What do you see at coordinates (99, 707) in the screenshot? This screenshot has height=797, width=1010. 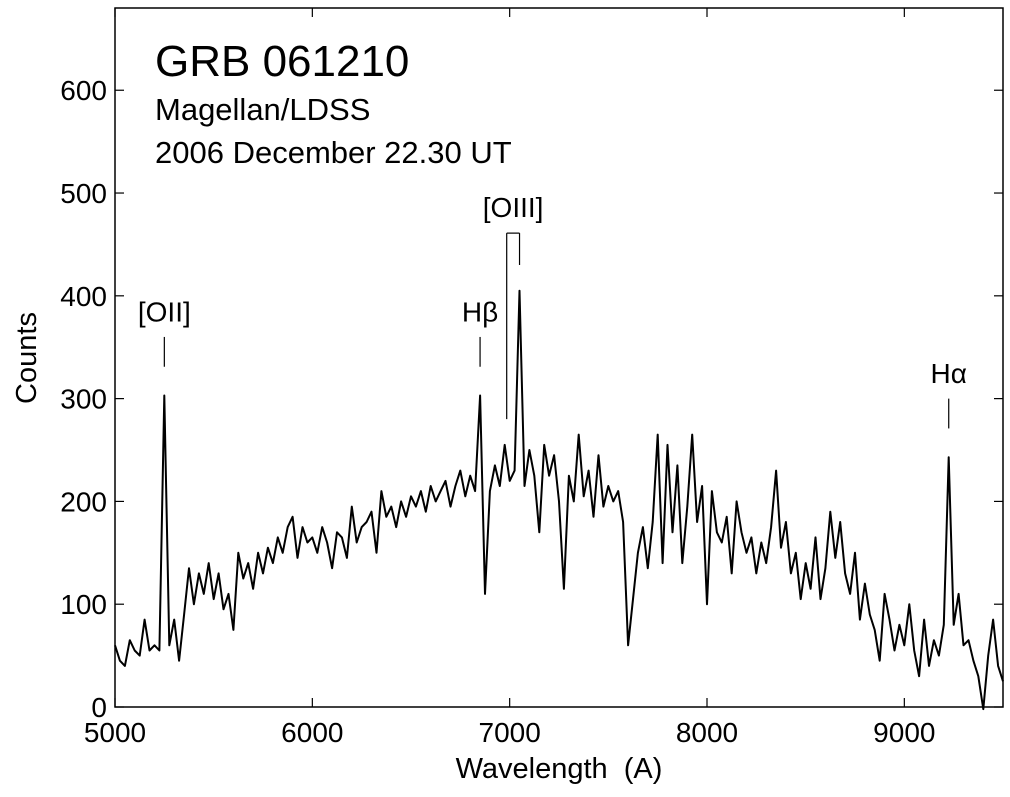 I see `y-tick-label: 0` at bounding box center [99, 707].